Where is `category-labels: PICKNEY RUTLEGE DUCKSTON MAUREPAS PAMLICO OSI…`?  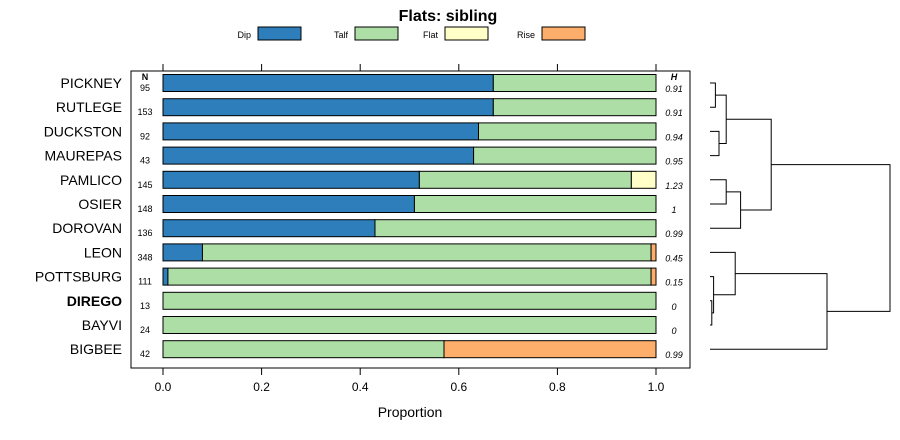
category-labels: PICKNEY RUTLEGE DUCKSTON MAUREPAS PAMLICO OSI… is located at coordinates (79, 216).